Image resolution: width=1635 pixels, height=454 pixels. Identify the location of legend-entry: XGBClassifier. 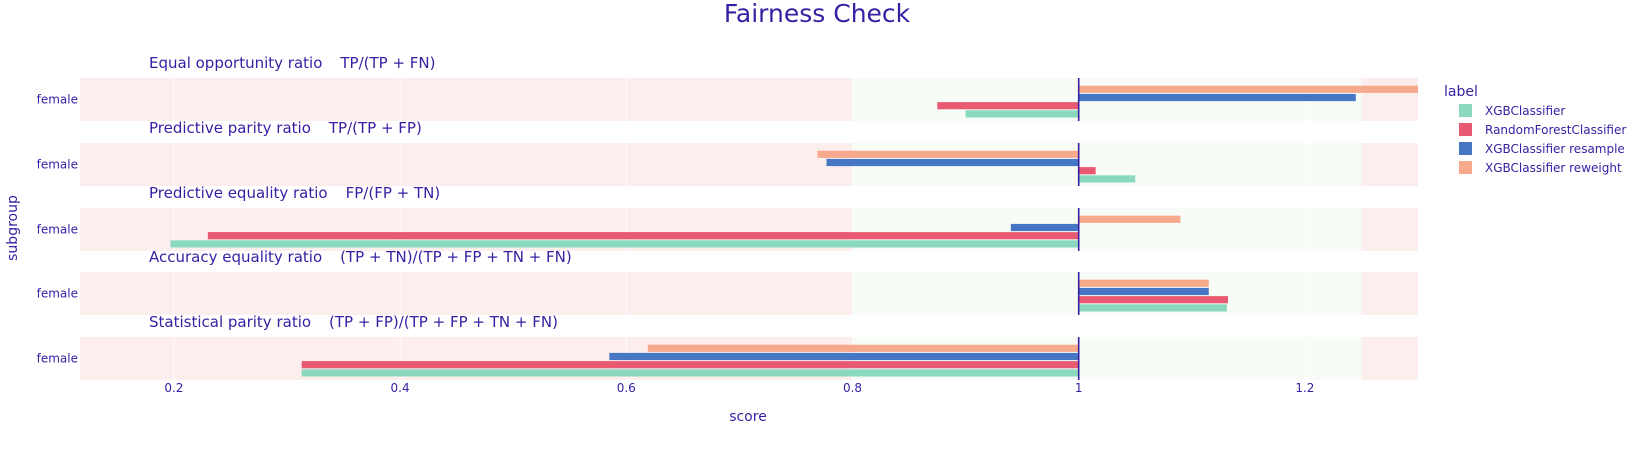
(1525, 111).